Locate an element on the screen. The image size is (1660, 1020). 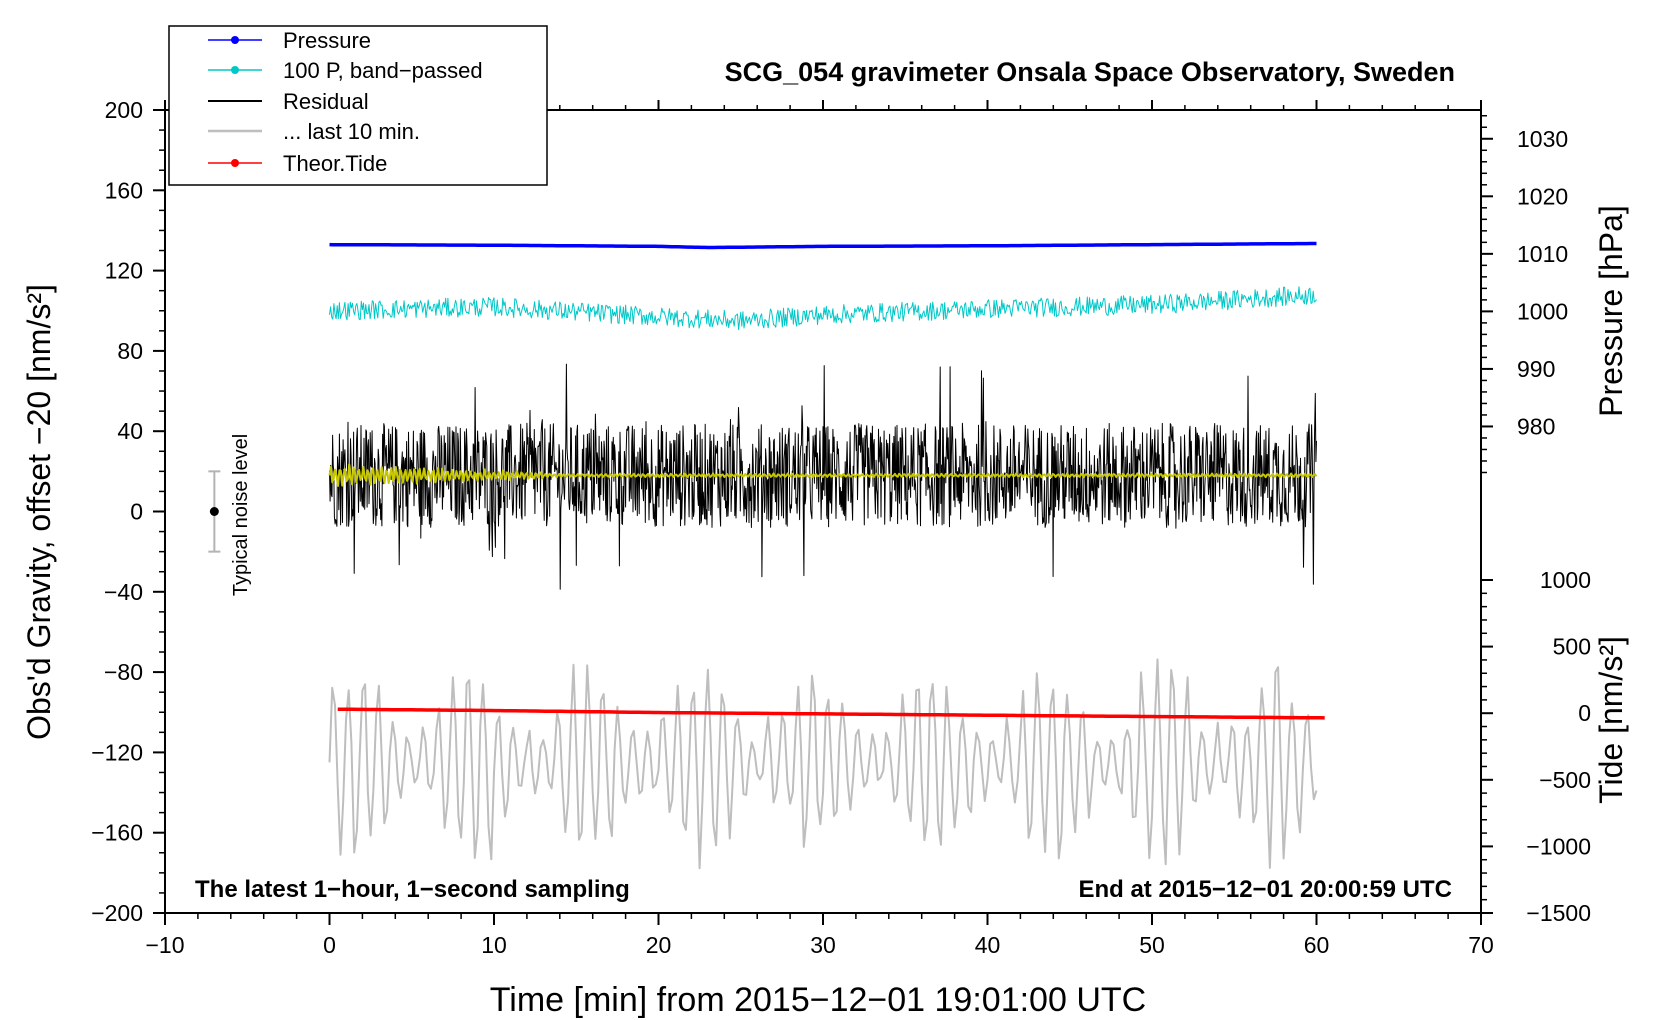
y-tick-label: 0 is located at coordinates (136, 512).